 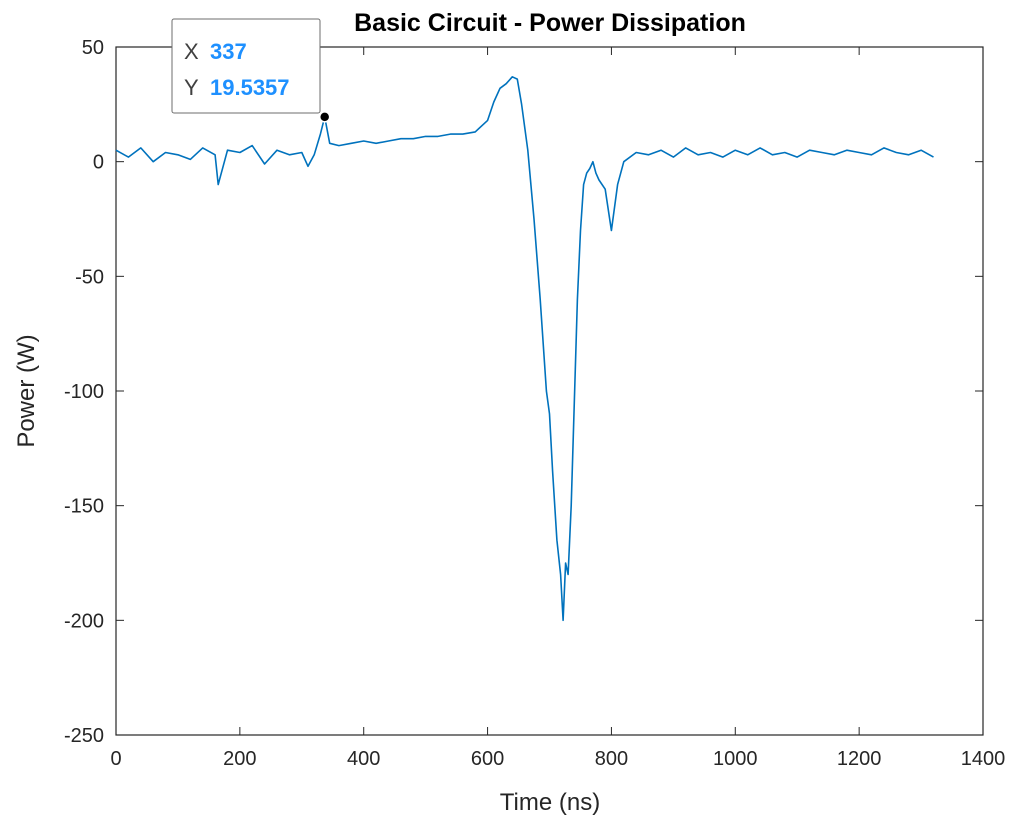 I want to click on y-tick-label: 0, so click(x=98, y=163).